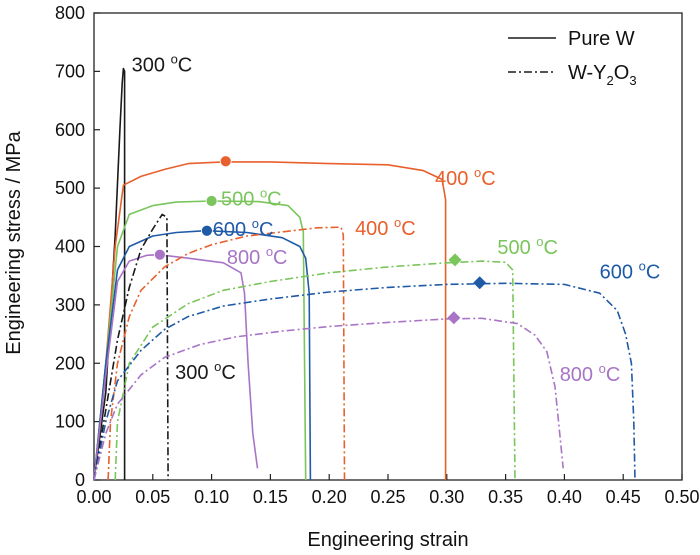 Image resolution: width=700 pixels, height=555 pixels. I want to click on y-tick-label: 600, so click(70, 130).